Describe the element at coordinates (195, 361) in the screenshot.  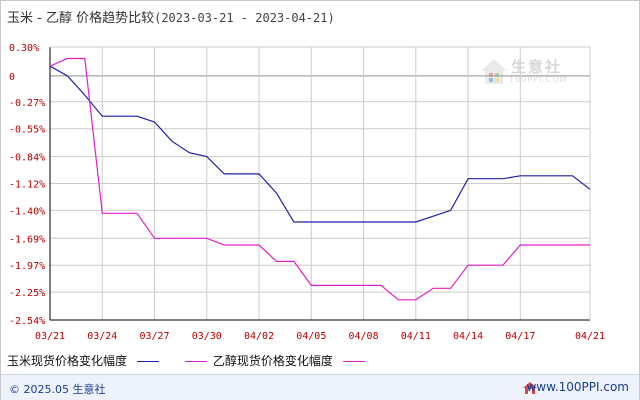
I see `legend-swatch-series2` at that location.